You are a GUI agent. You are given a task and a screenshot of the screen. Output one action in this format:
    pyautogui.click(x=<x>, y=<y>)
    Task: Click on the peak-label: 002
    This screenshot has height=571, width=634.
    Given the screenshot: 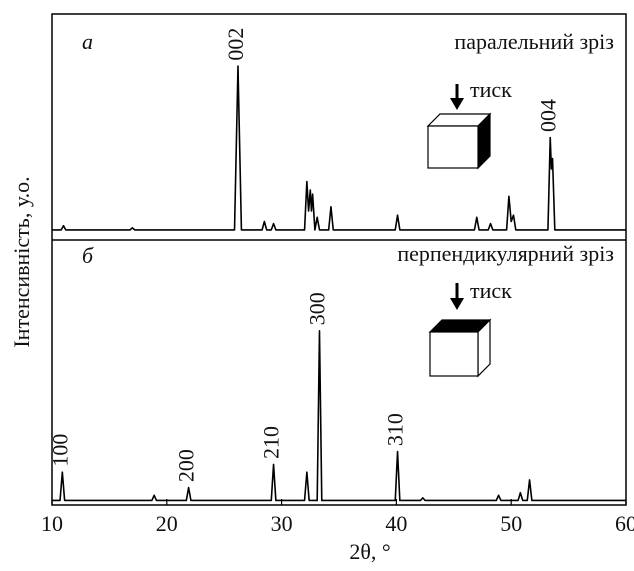 What is the action you would take?
    pyautogui.click(x=235, y=44)
    